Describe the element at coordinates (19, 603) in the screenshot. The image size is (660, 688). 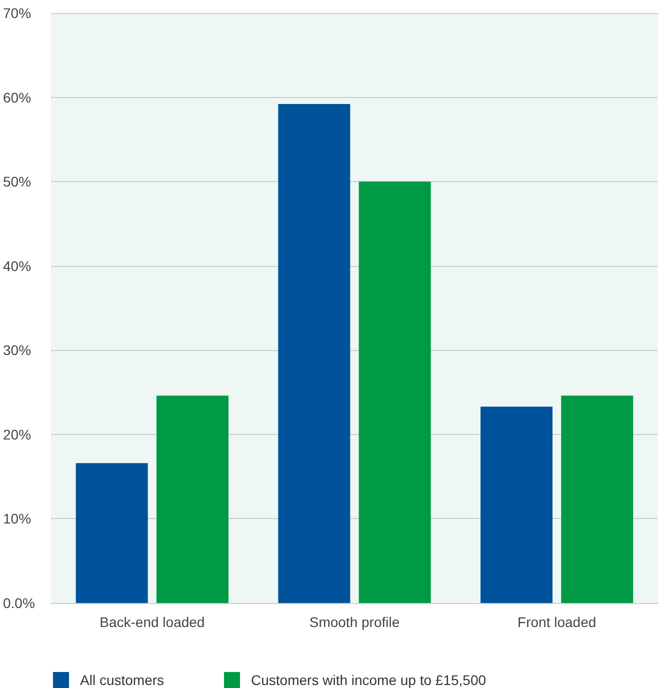
I see `y-tick-label: 0.0%` at that location.